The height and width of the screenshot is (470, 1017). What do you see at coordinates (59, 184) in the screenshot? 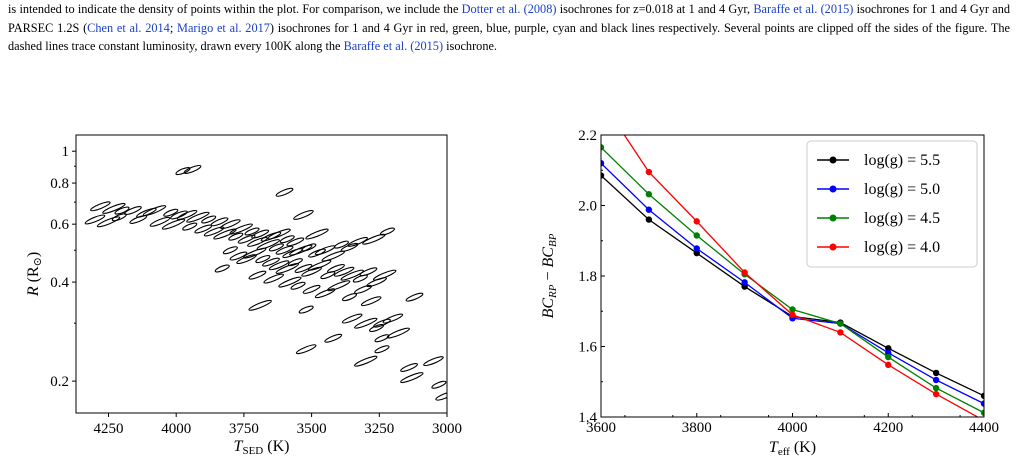
I see `y-tick-label: 0.8` at bounding box center [59, 184].